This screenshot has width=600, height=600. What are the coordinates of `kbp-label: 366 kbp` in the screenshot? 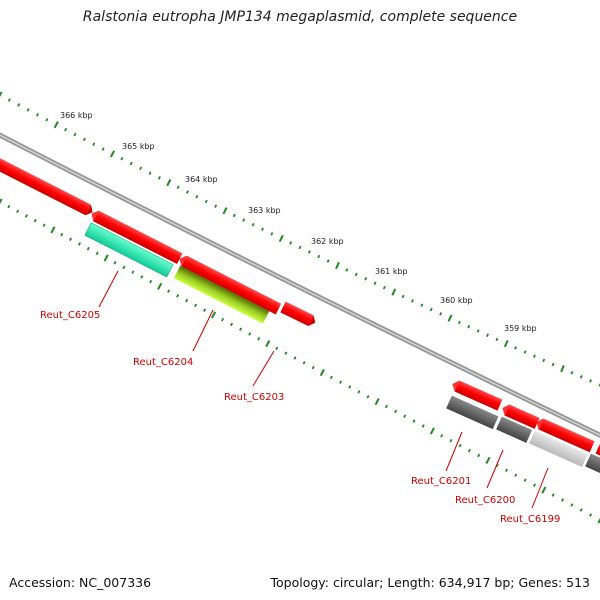 It's located at (76, 115).